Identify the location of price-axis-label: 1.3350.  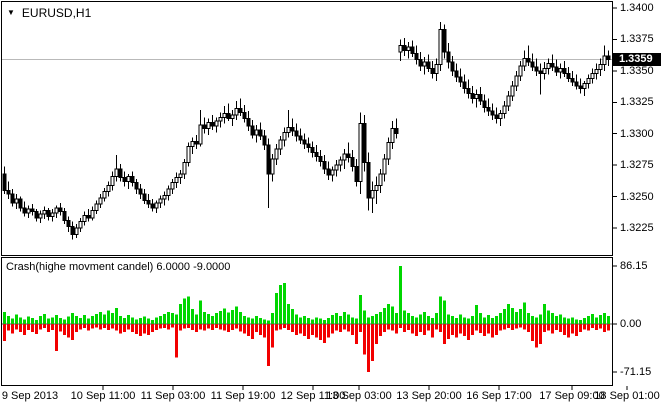
(637, 70).